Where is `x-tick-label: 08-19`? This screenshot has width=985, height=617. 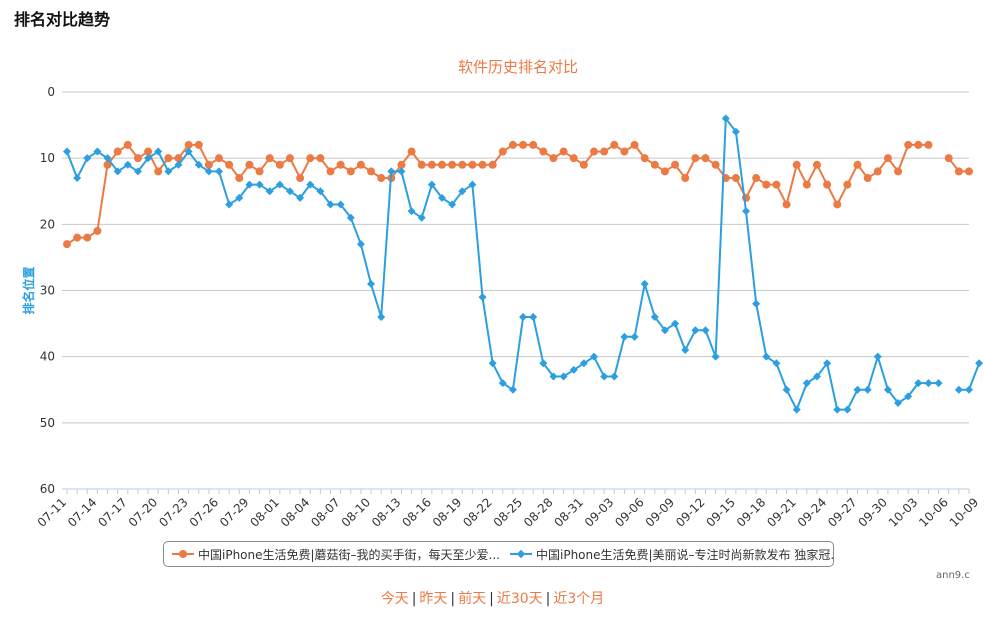 x-tick-label: 08-19 is located at coordinates (447, 512).